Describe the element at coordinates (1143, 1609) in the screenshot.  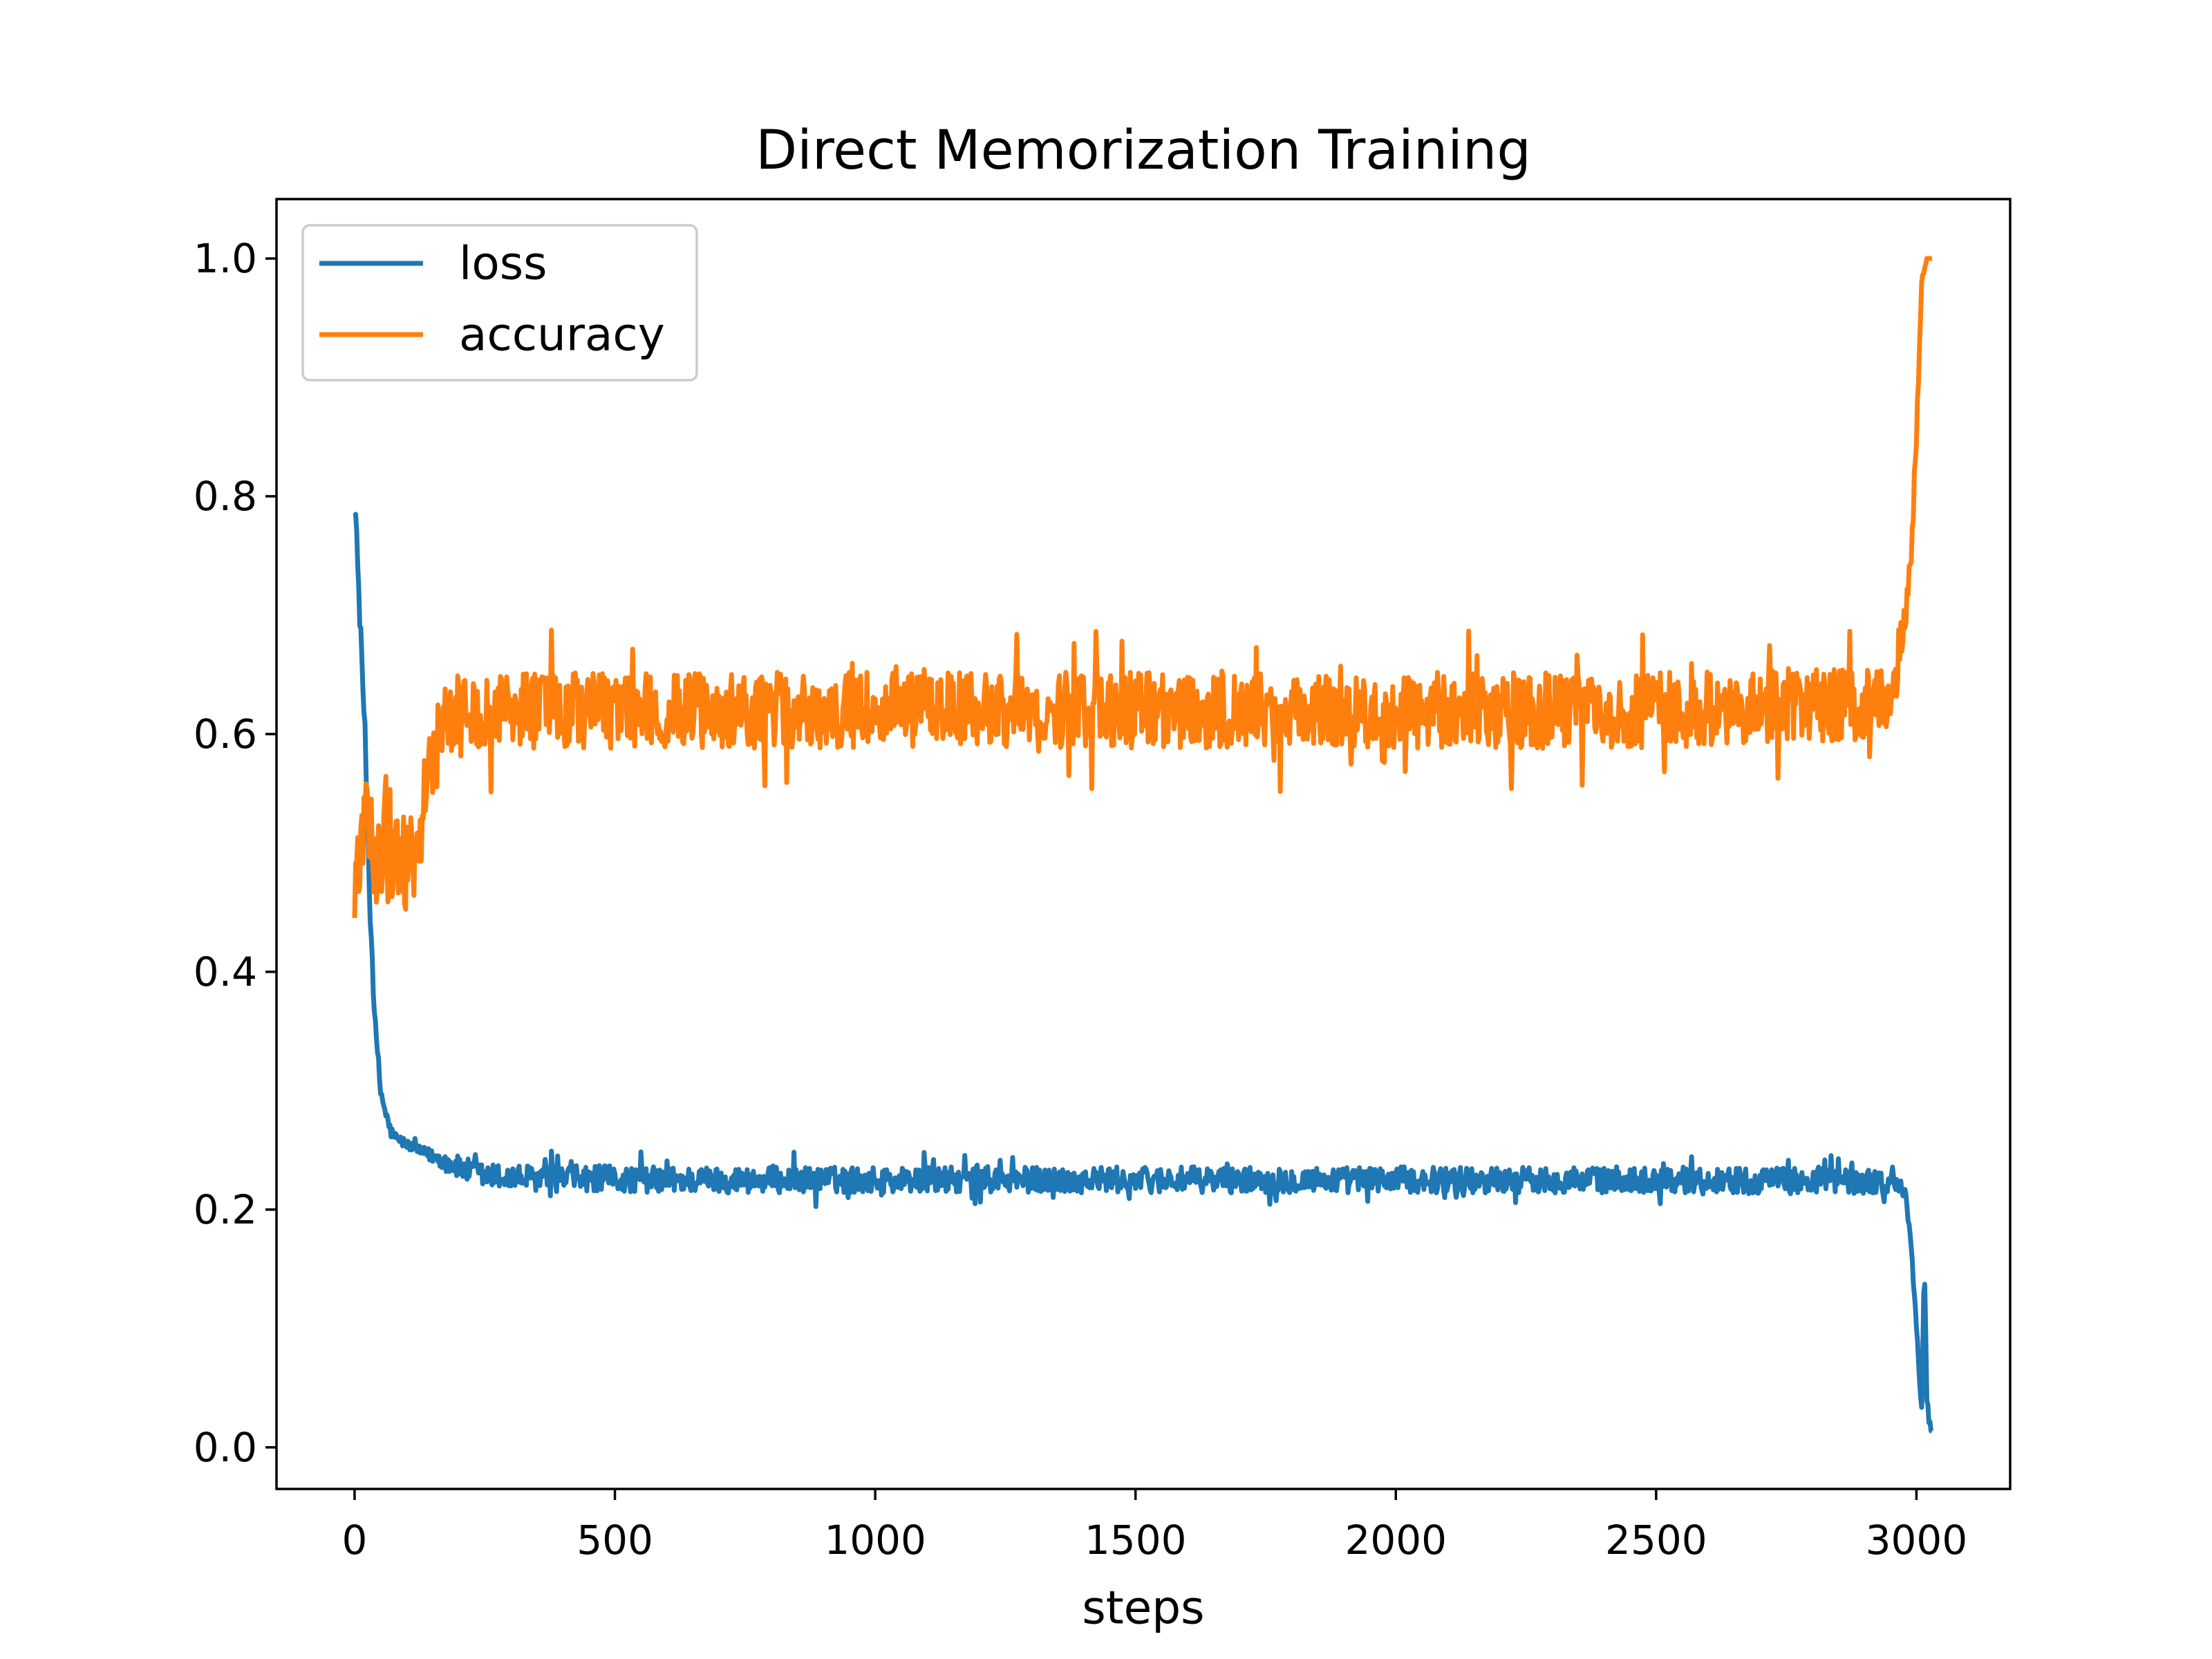
I see `x-axis-label: steps` at that location.